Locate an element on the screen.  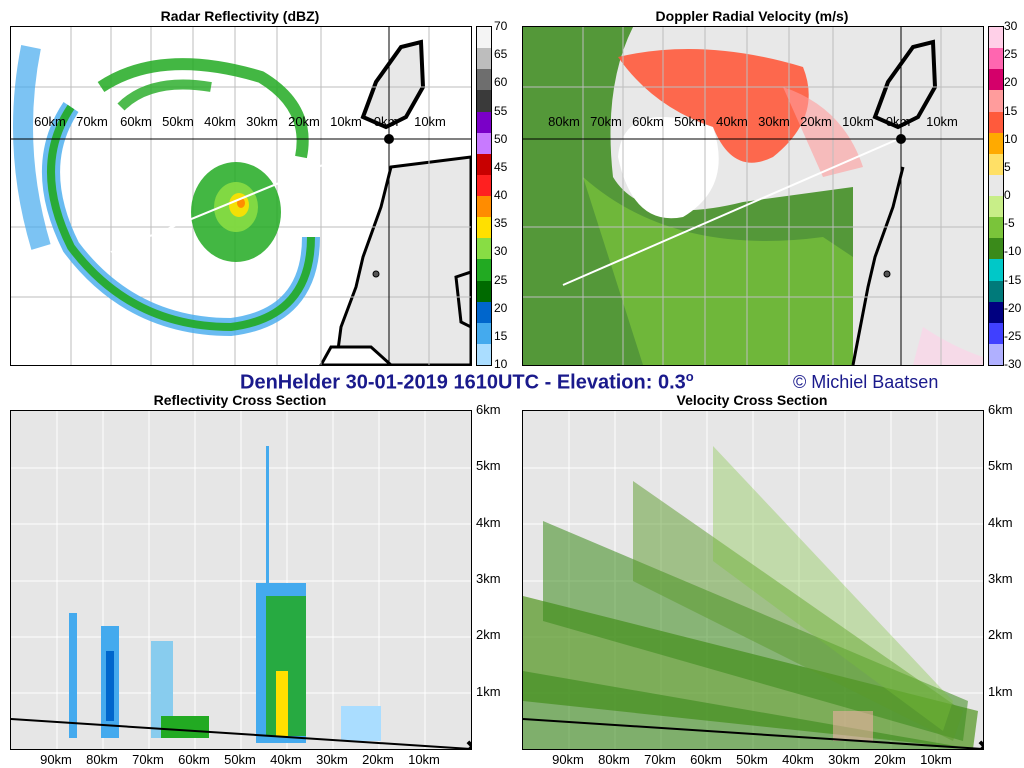
reflectivity-title: Radar Reflectivity (dBZ) is located at coordinates (240, 16).